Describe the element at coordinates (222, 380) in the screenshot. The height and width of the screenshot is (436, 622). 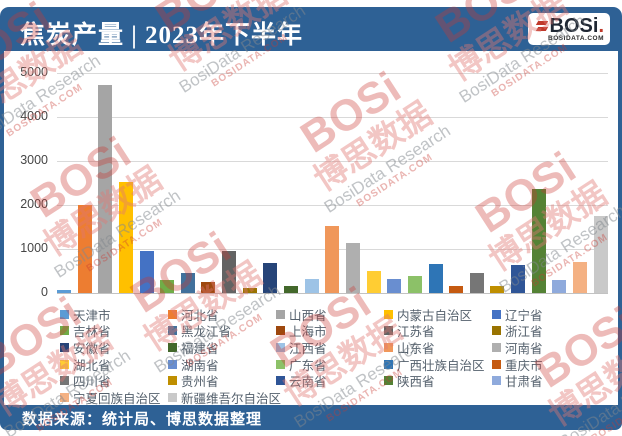
I see `legend-item: 贵州省` at that location.